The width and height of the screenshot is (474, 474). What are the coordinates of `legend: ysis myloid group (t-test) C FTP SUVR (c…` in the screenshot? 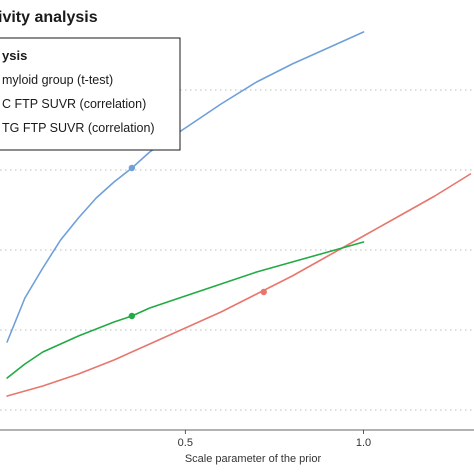 It's located at (90, 94).